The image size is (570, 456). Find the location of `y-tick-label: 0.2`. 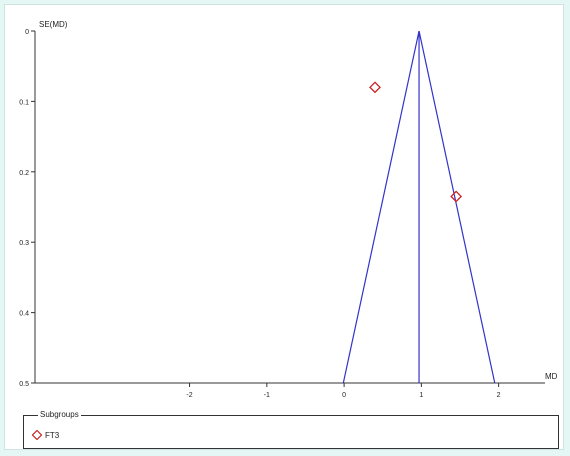

y-tick-label: 0.2 is located at coordinates (24, 173).